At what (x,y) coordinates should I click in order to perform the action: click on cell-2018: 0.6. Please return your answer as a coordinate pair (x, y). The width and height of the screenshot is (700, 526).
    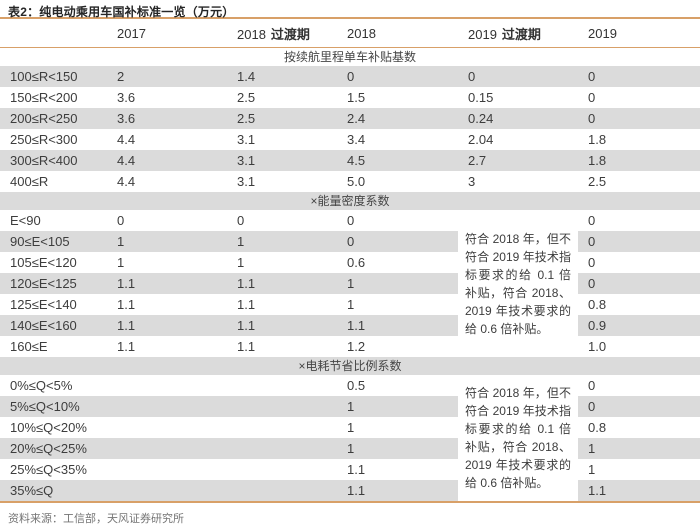
    Looking at the image, I should click on (356, 262).